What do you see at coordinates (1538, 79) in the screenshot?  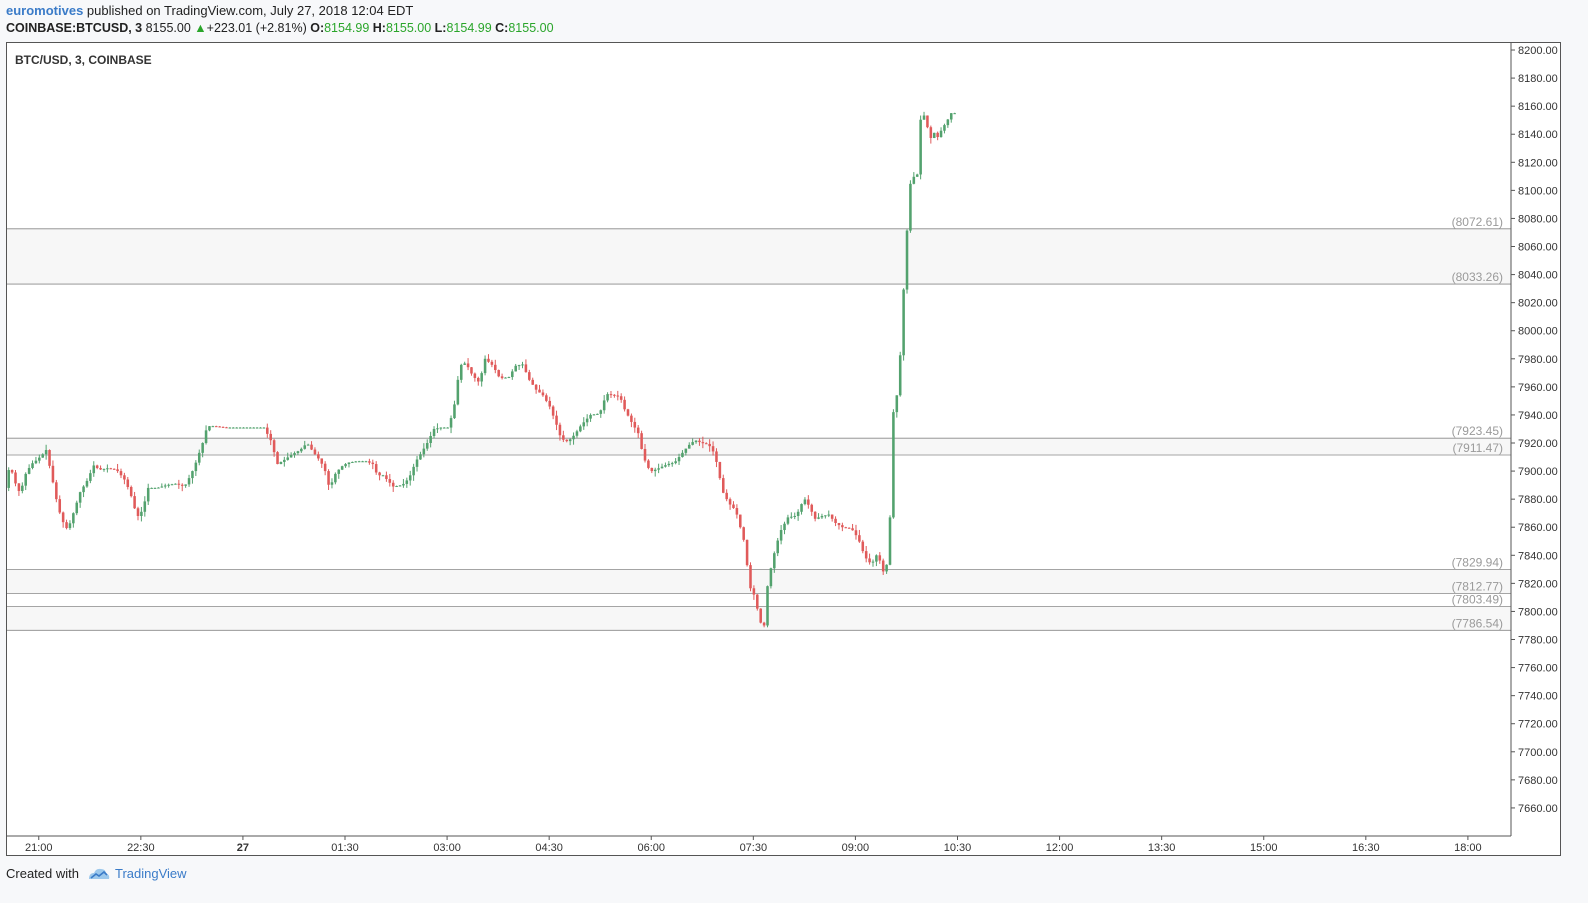 I see `y-tick-label: 8180.00` at bounding box center [1538, 79].